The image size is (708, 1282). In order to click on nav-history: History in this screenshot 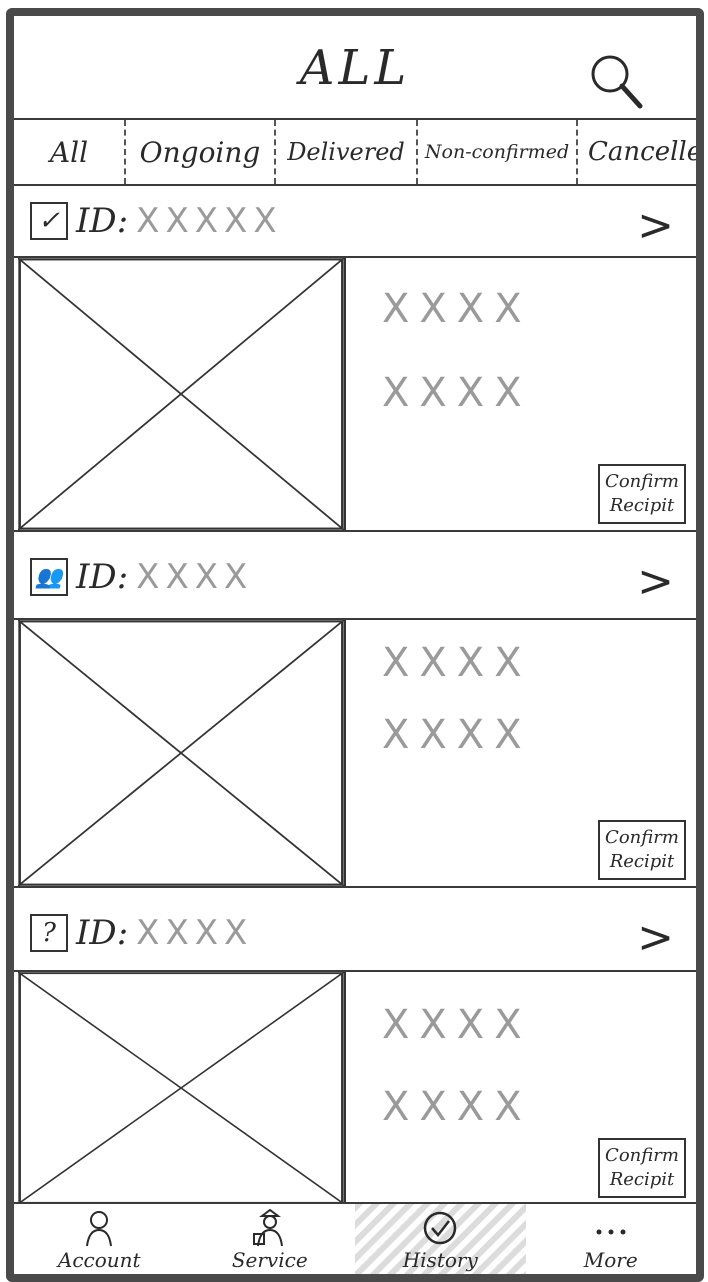, I will do `click(440, 1239)`.